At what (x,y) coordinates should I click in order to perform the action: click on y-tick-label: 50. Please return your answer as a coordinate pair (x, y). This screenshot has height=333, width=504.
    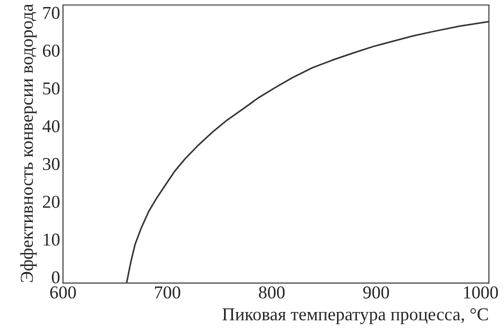
    Looking at the image, I should click on (51, 88).